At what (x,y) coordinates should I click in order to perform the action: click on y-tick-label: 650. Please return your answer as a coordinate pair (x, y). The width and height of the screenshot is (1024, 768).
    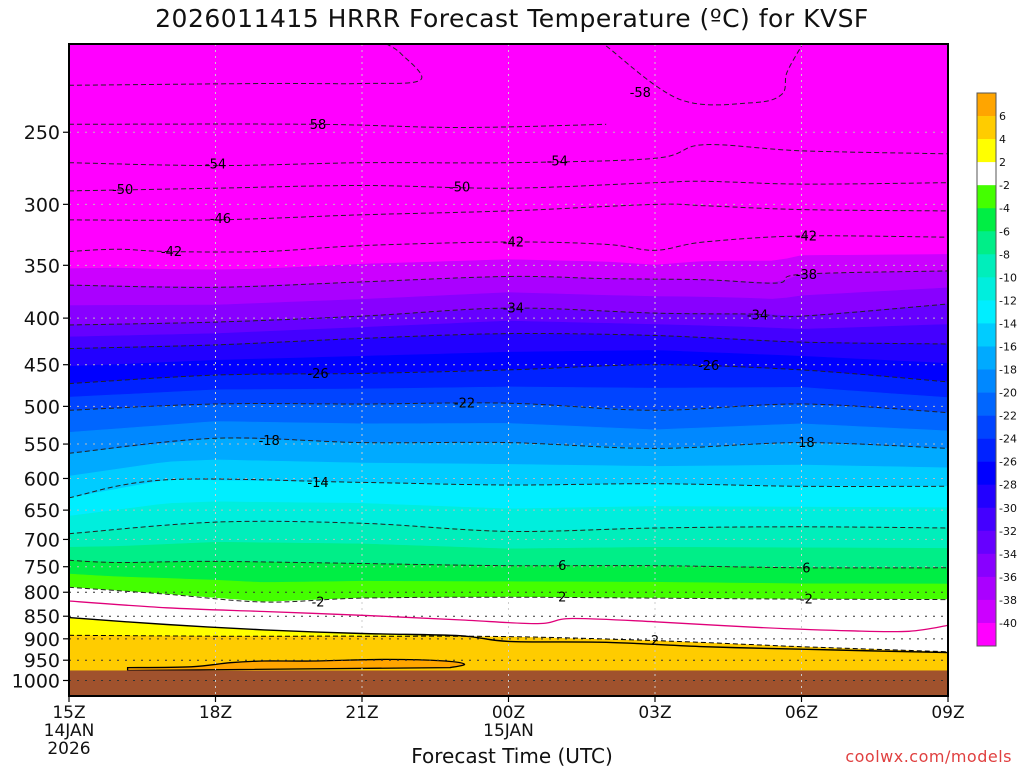
    Looking at the image, I should click on (42, 511).